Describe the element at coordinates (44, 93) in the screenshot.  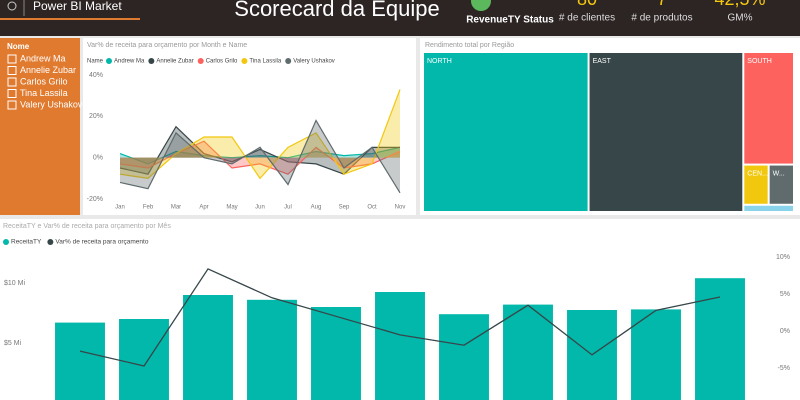
I see `slicer-item: Tina Lassila` at that location.